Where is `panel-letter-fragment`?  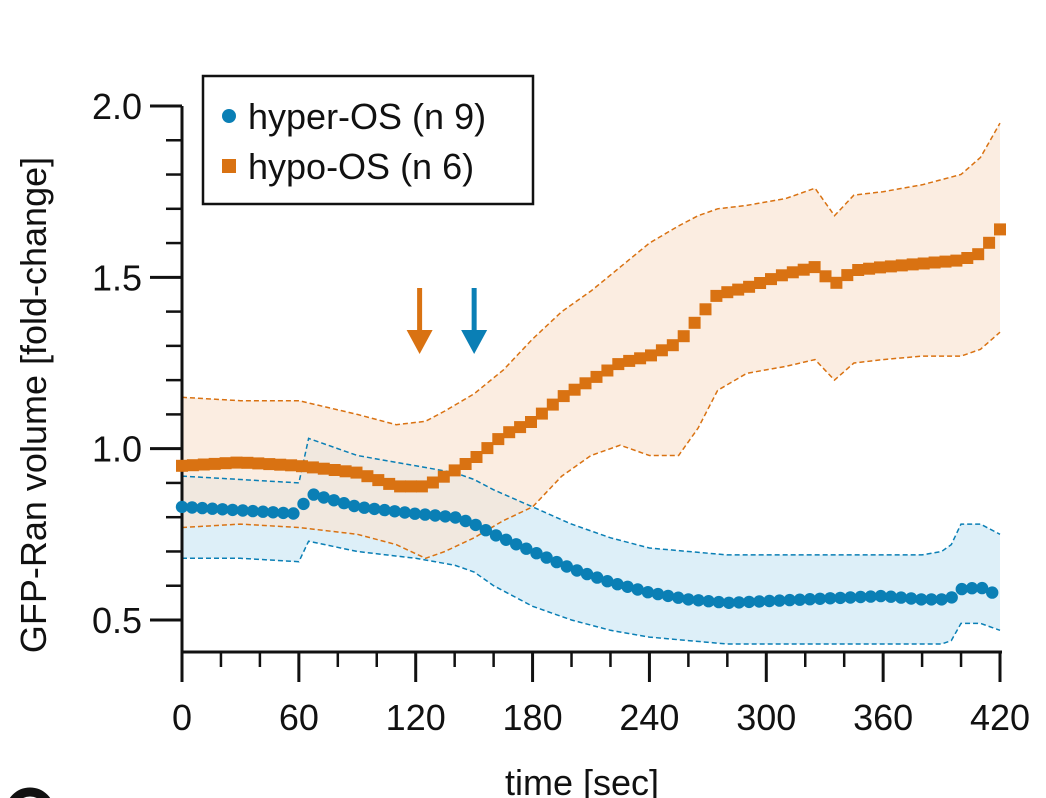
panel-letter-fragment is located at coordinates (30, 792).